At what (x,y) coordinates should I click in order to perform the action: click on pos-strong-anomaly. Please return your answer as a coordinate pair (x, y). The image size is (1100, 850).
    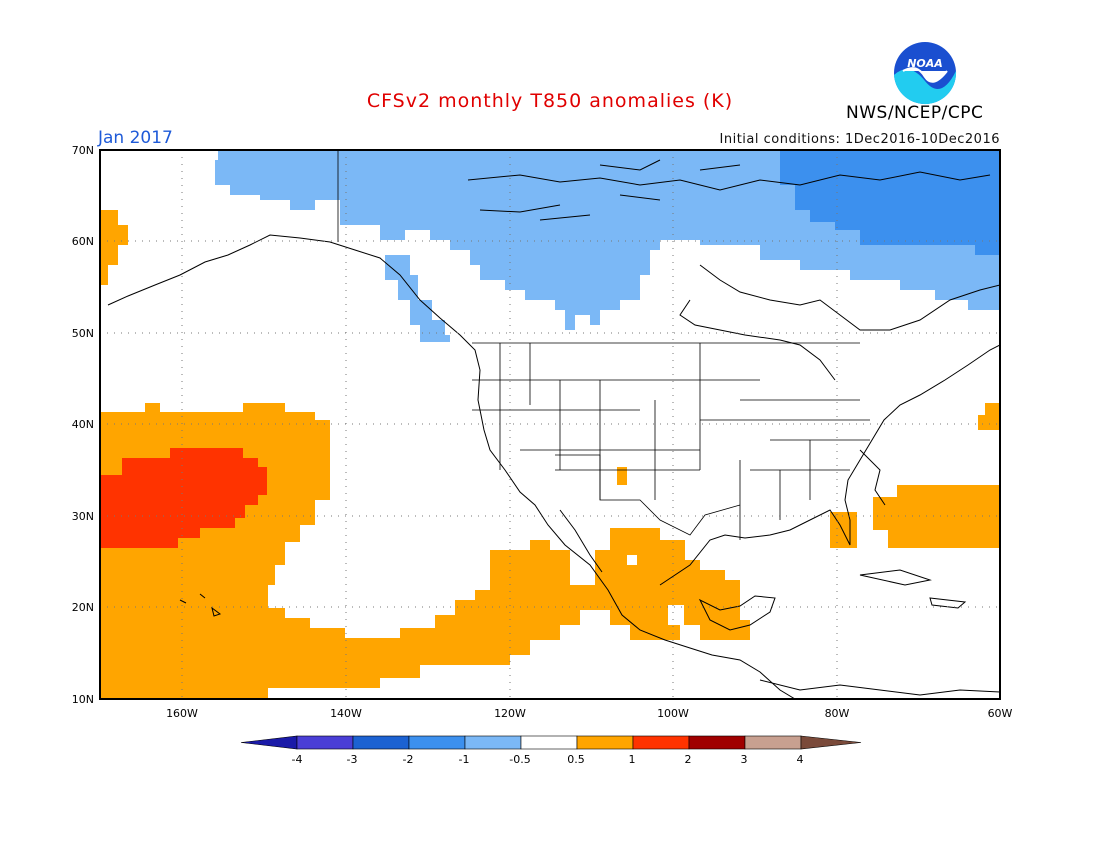
    Looking at the image, I should click on (183, 498).